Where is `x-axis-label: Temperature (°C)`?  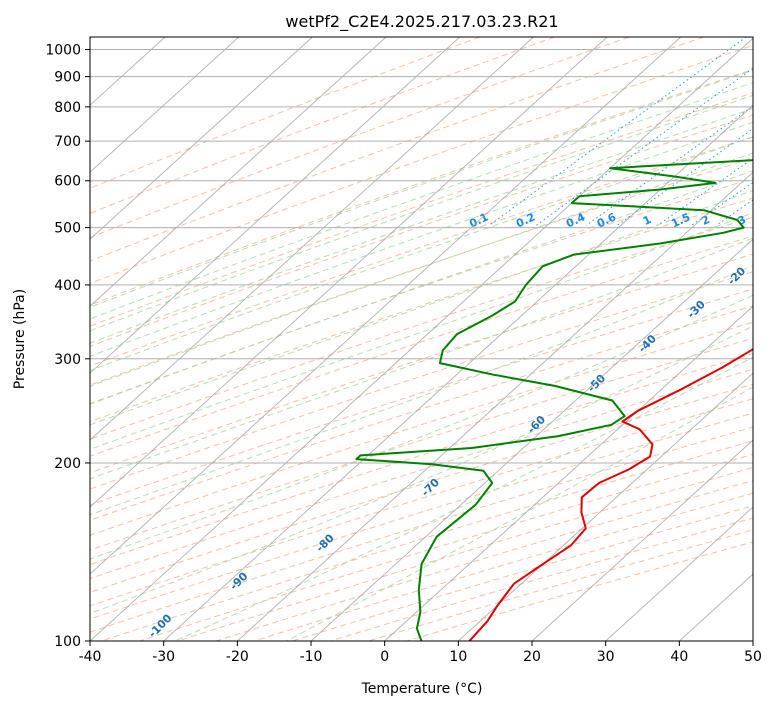
x-axis-label: Temperature (°C) is located at coordinates (422, 689).